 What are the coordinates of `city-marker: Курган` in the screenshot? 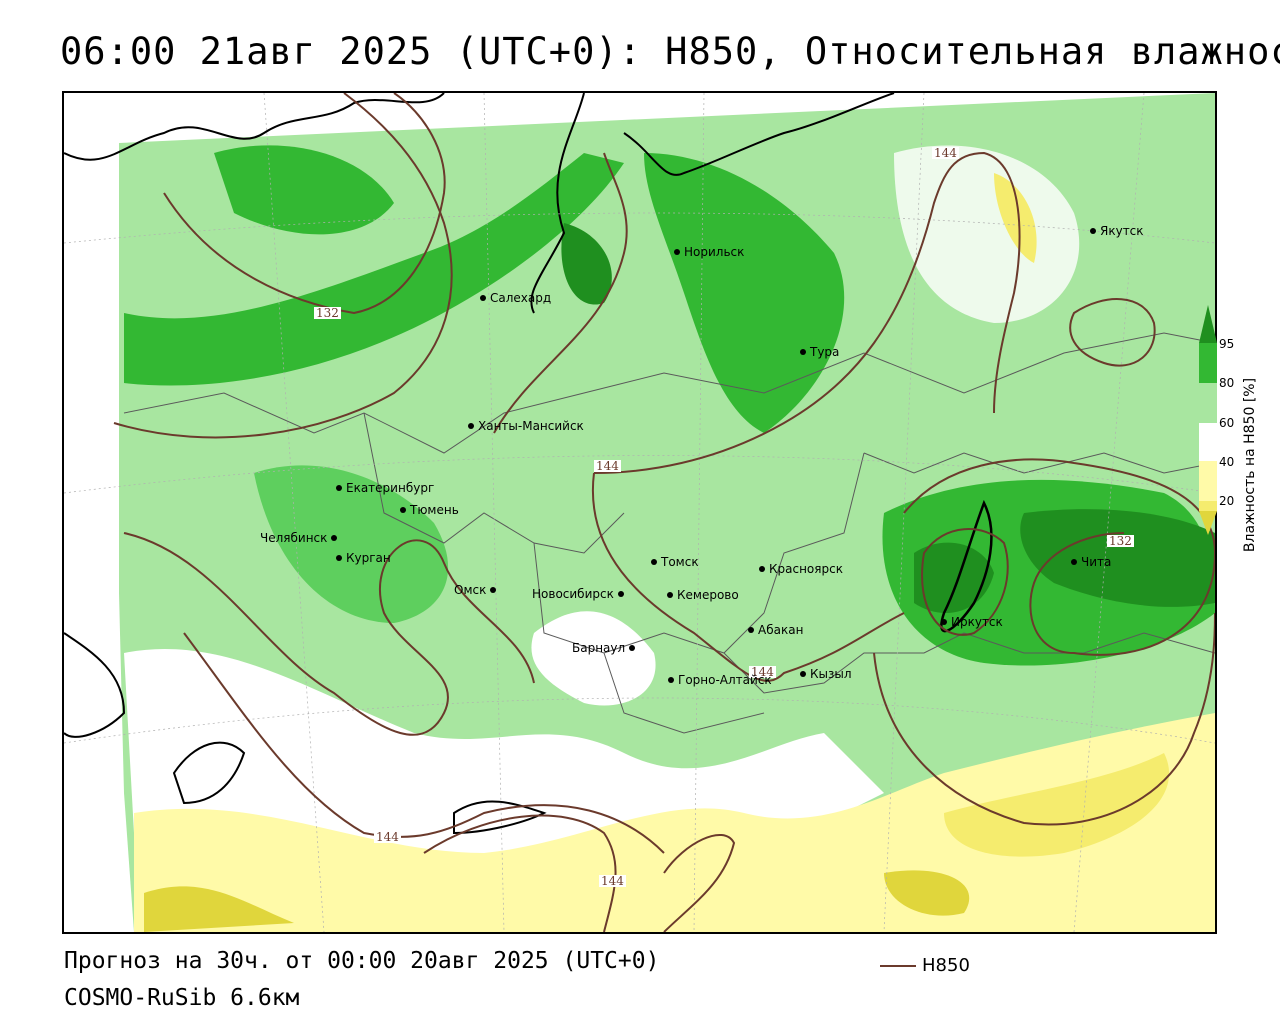 It's located at (363, 558).